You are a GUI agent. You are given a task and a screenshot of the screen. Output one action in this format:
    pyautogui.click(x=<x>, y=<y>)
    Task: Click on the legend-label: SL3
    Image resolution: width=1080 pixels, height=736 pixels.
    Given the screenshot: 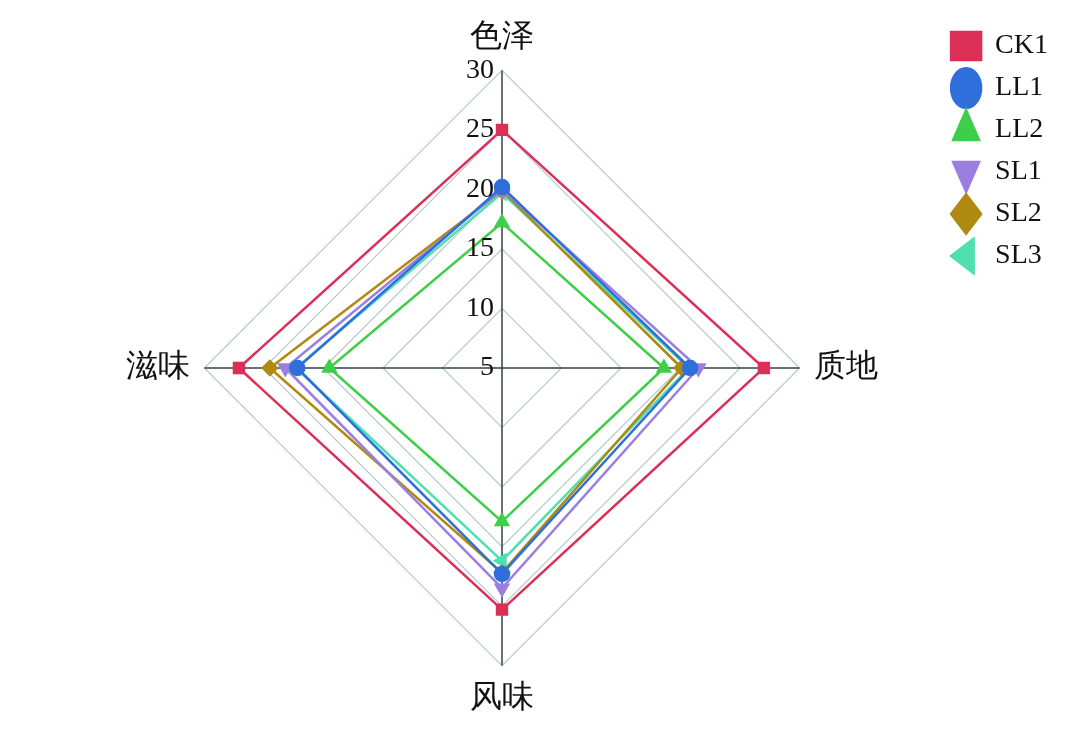 What is the action you would take?
    pyautogui.click(x=1018, y=254)
    